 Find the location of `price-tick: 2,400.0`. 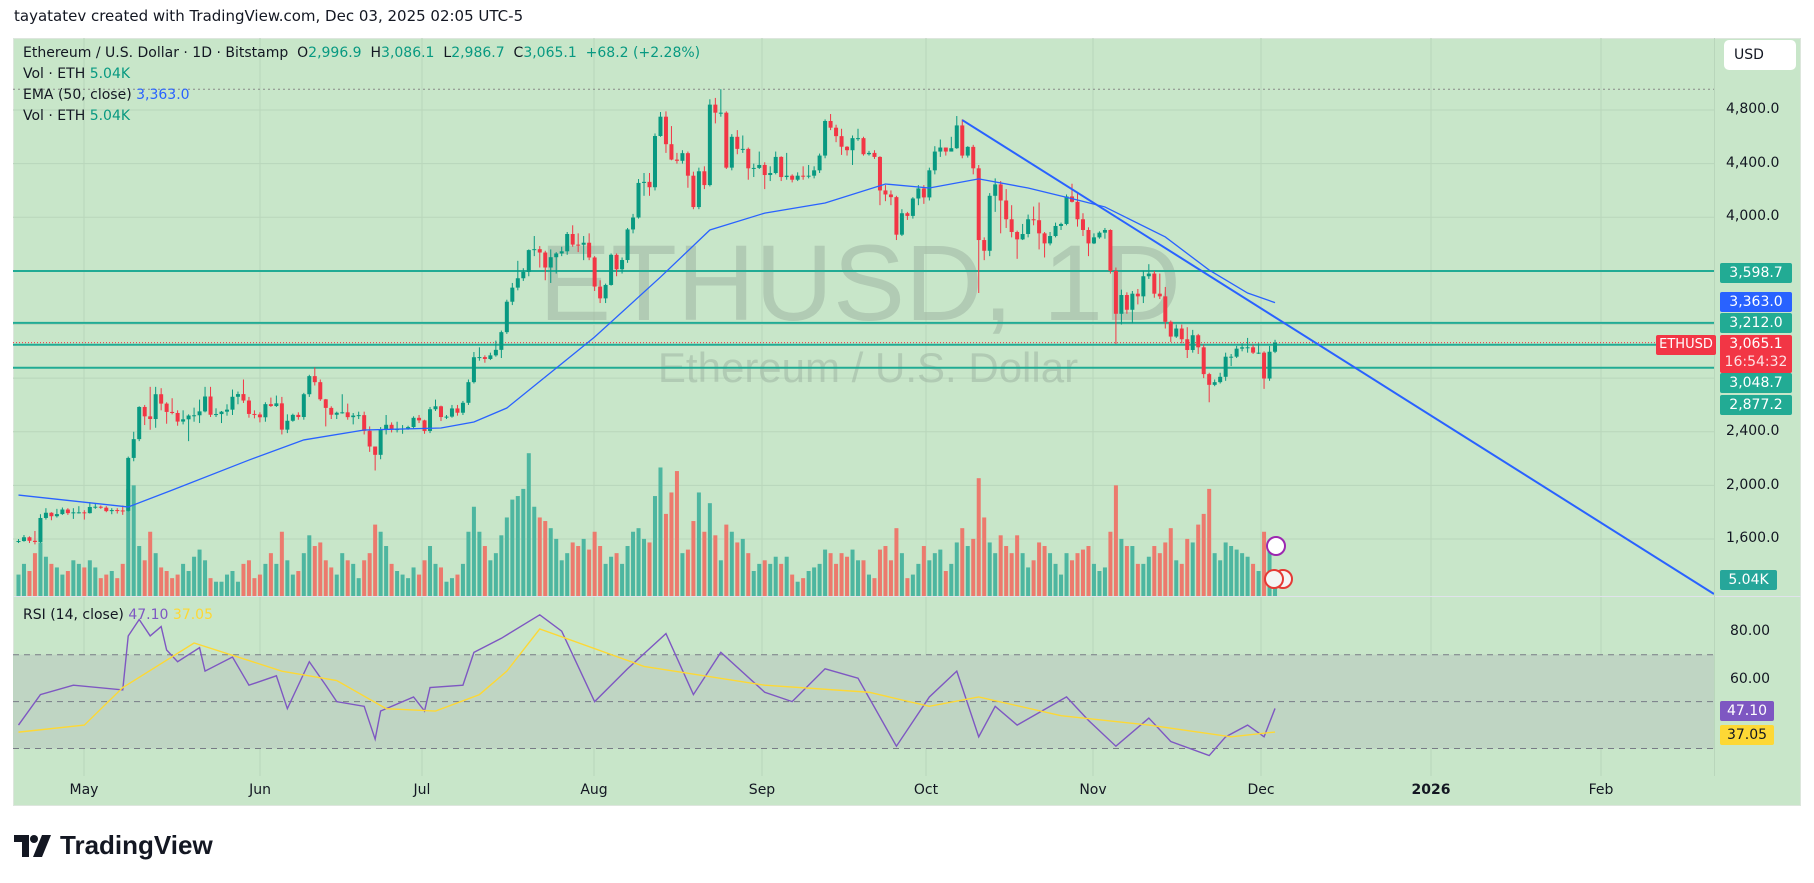

price-tick: 2,400.0 is located at coordinates (1753, 431).